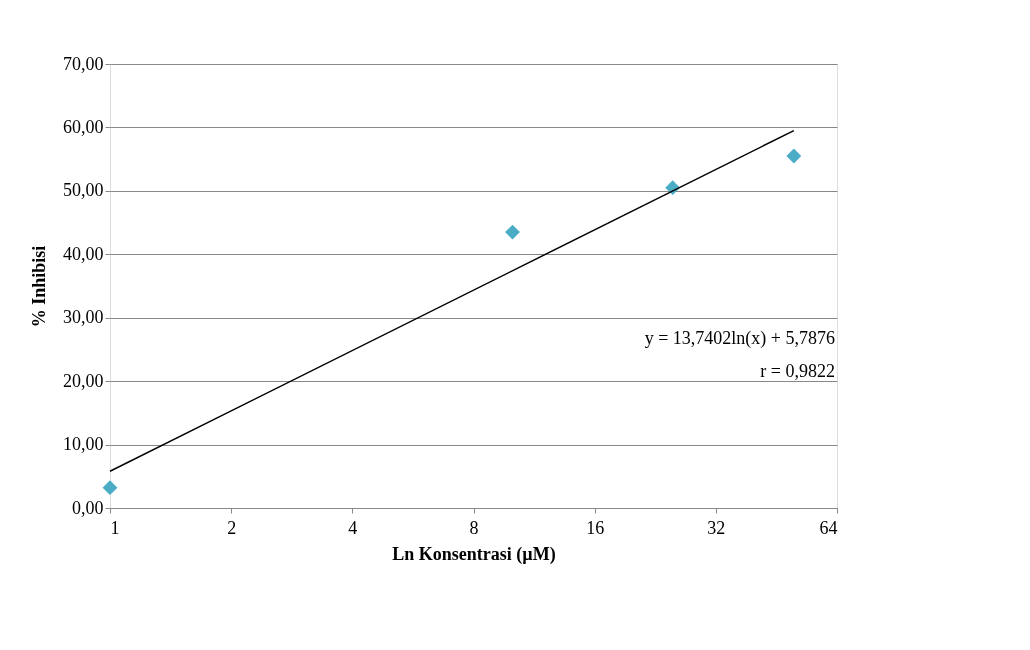  What do you see at coordinates (828, 527) in the screenshot?
I see `x-tick-label: 64` at bounding box center [828, 527].